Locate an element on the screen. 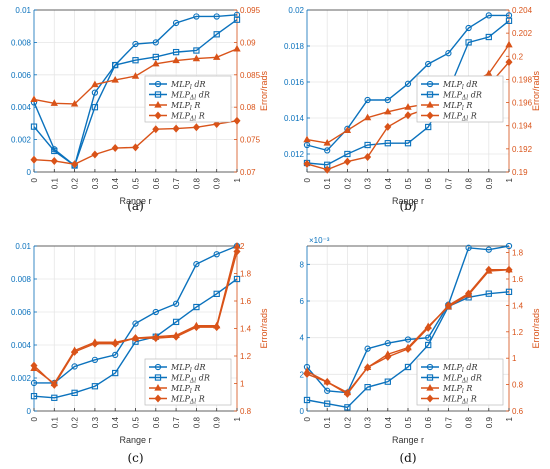 This screenshot has width=550, height=469. y-tick-label-left: 2 is located at coordinates (302, 374).